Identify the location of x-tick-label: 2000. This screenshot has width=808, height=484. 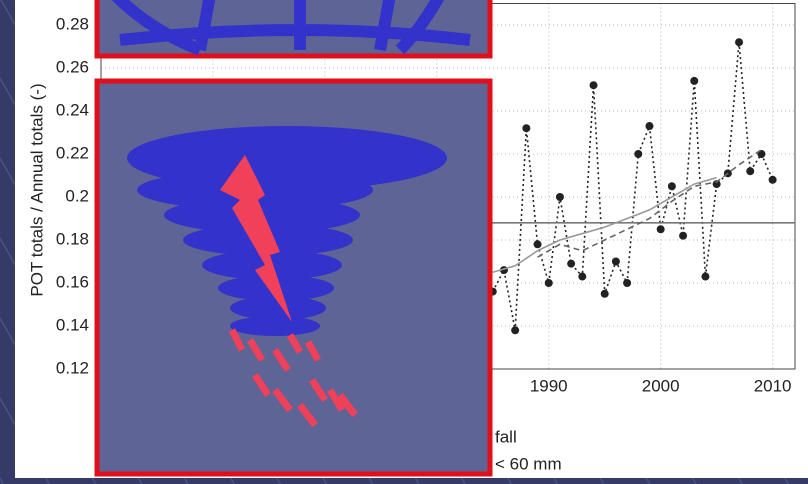
(661, 385).